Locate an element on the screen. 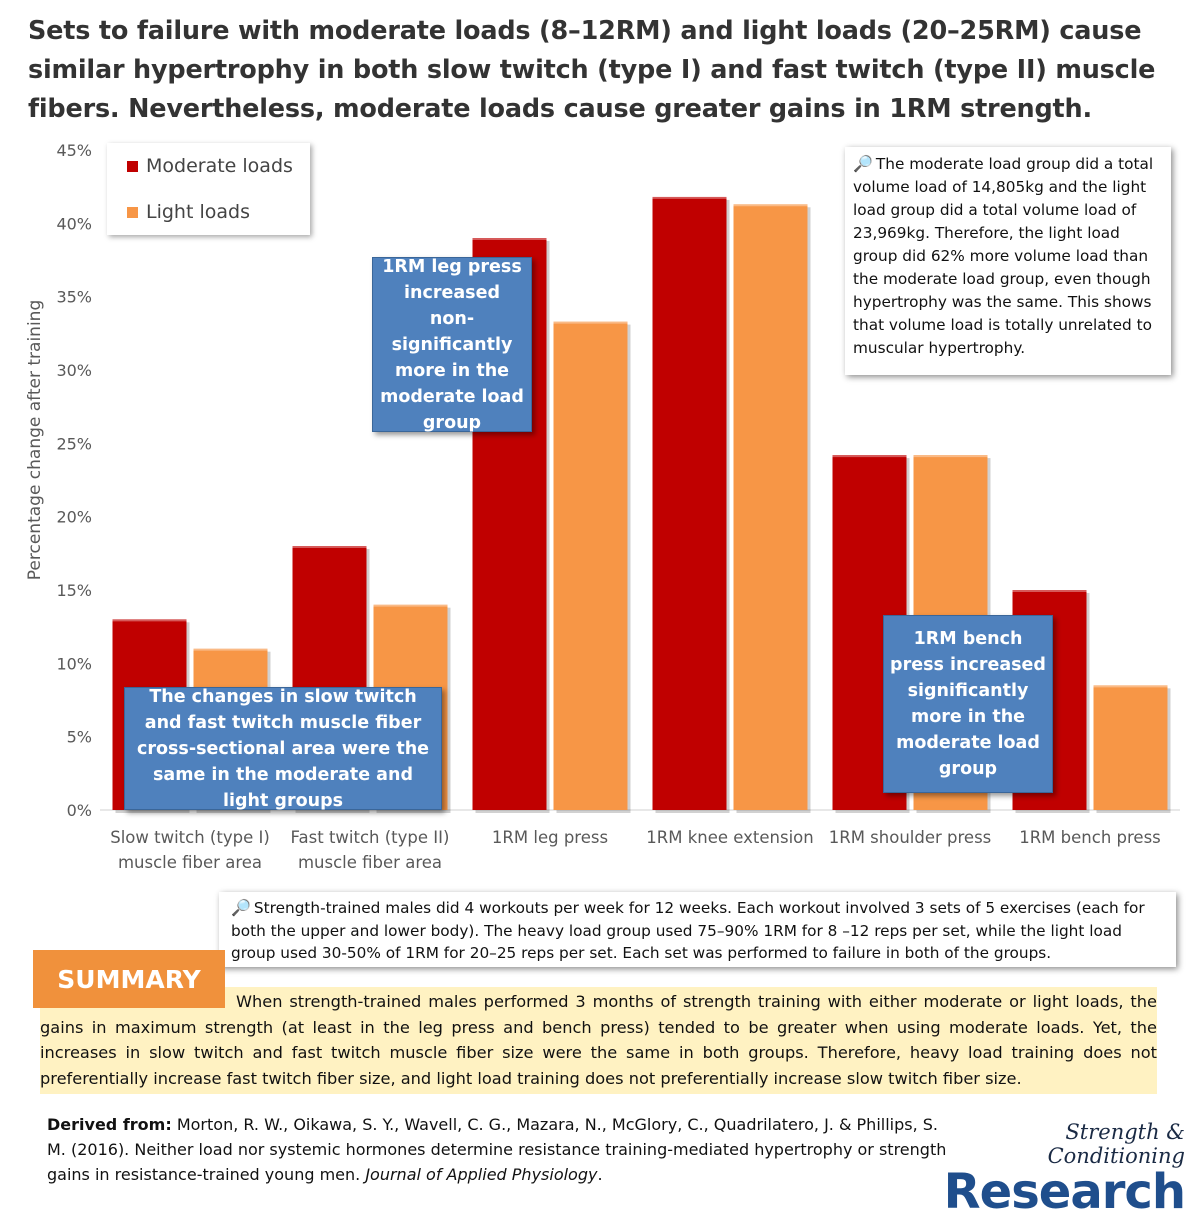 The image size is (1200, 1220). x-tick-label: 1RM leg press is located at coordinates (550, 837).